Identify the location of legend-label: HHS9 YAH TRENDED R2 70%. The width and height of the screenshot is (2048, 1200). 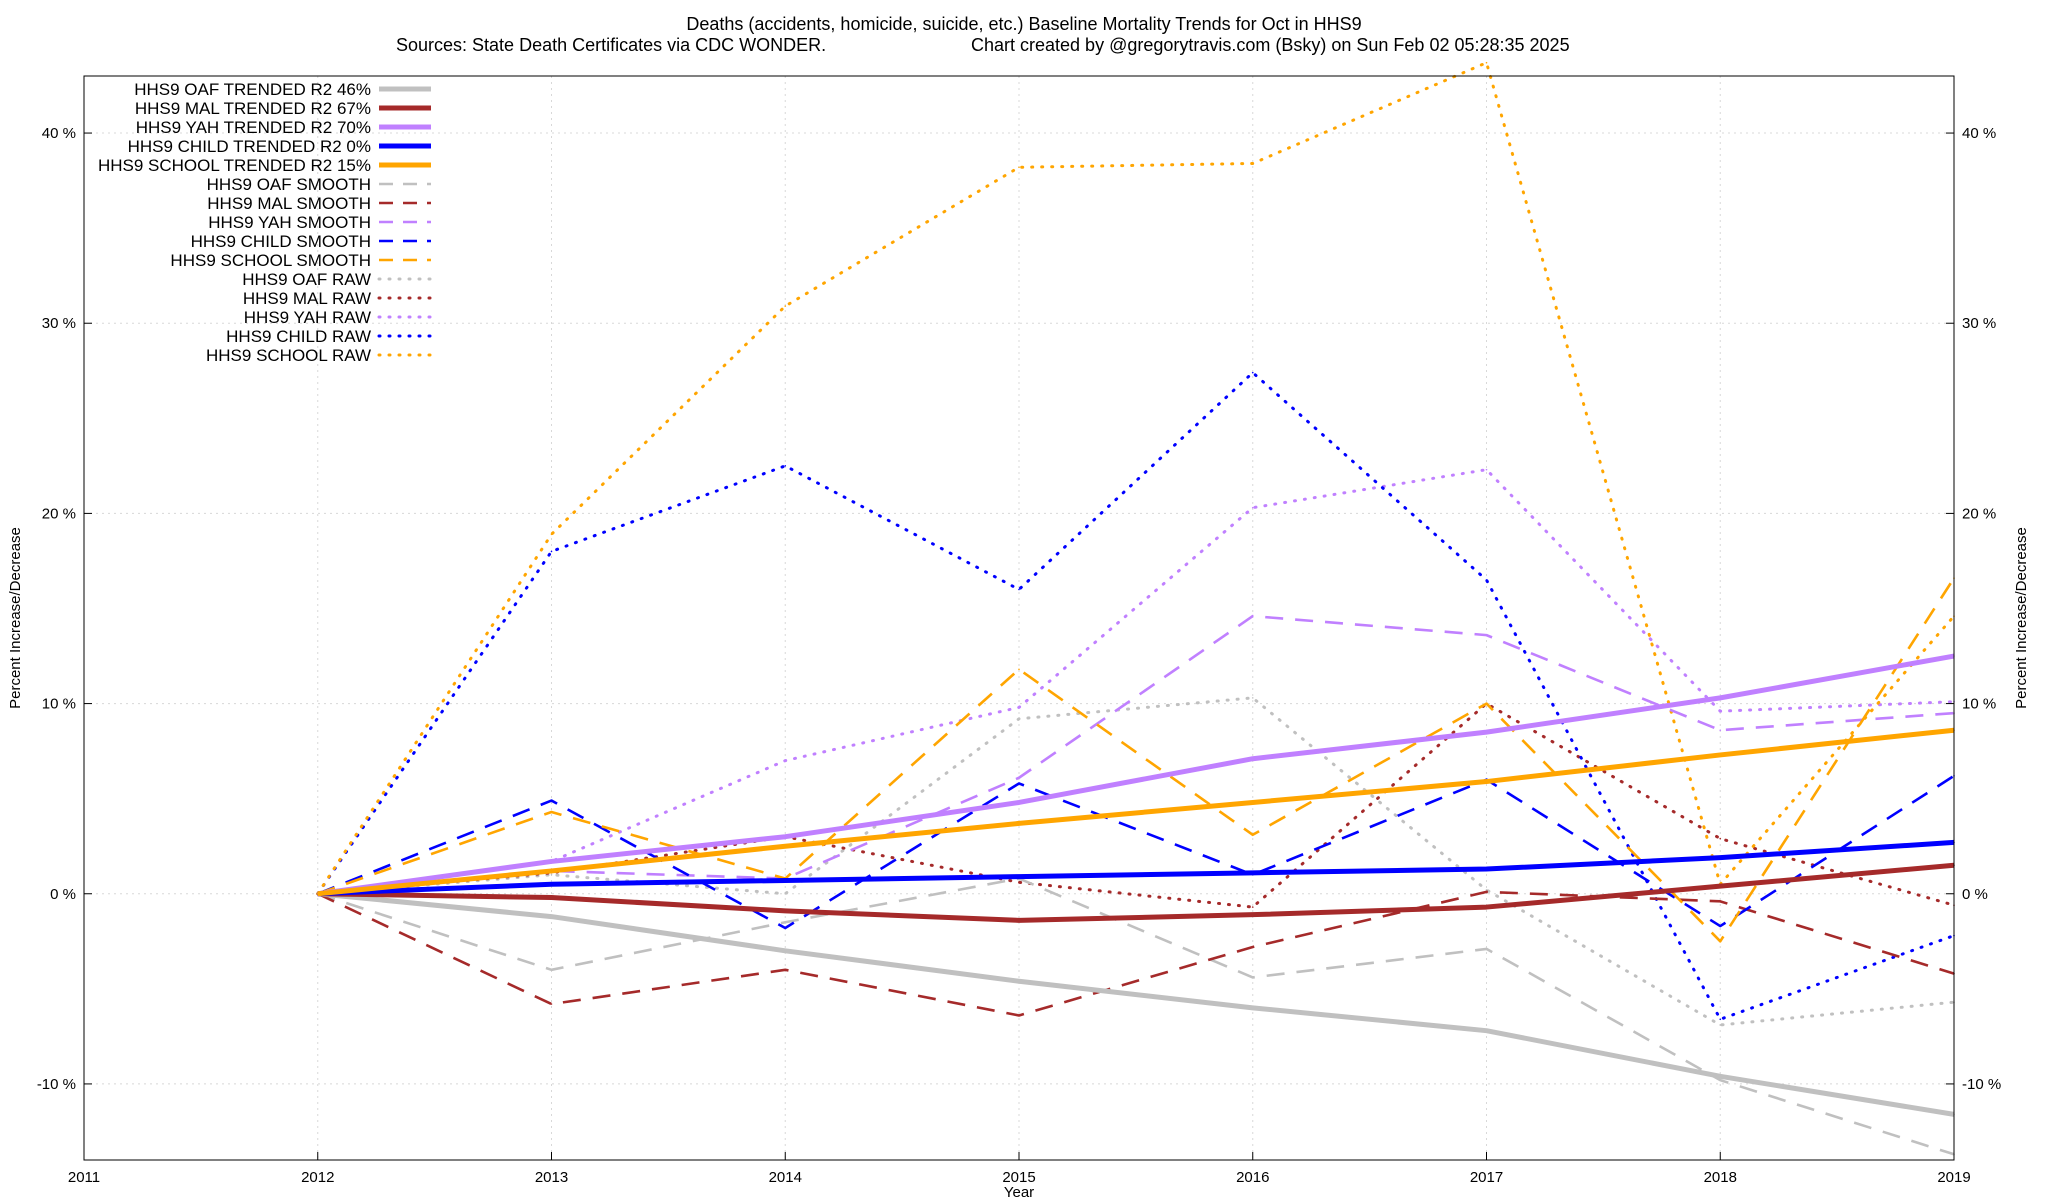
(253, 127).